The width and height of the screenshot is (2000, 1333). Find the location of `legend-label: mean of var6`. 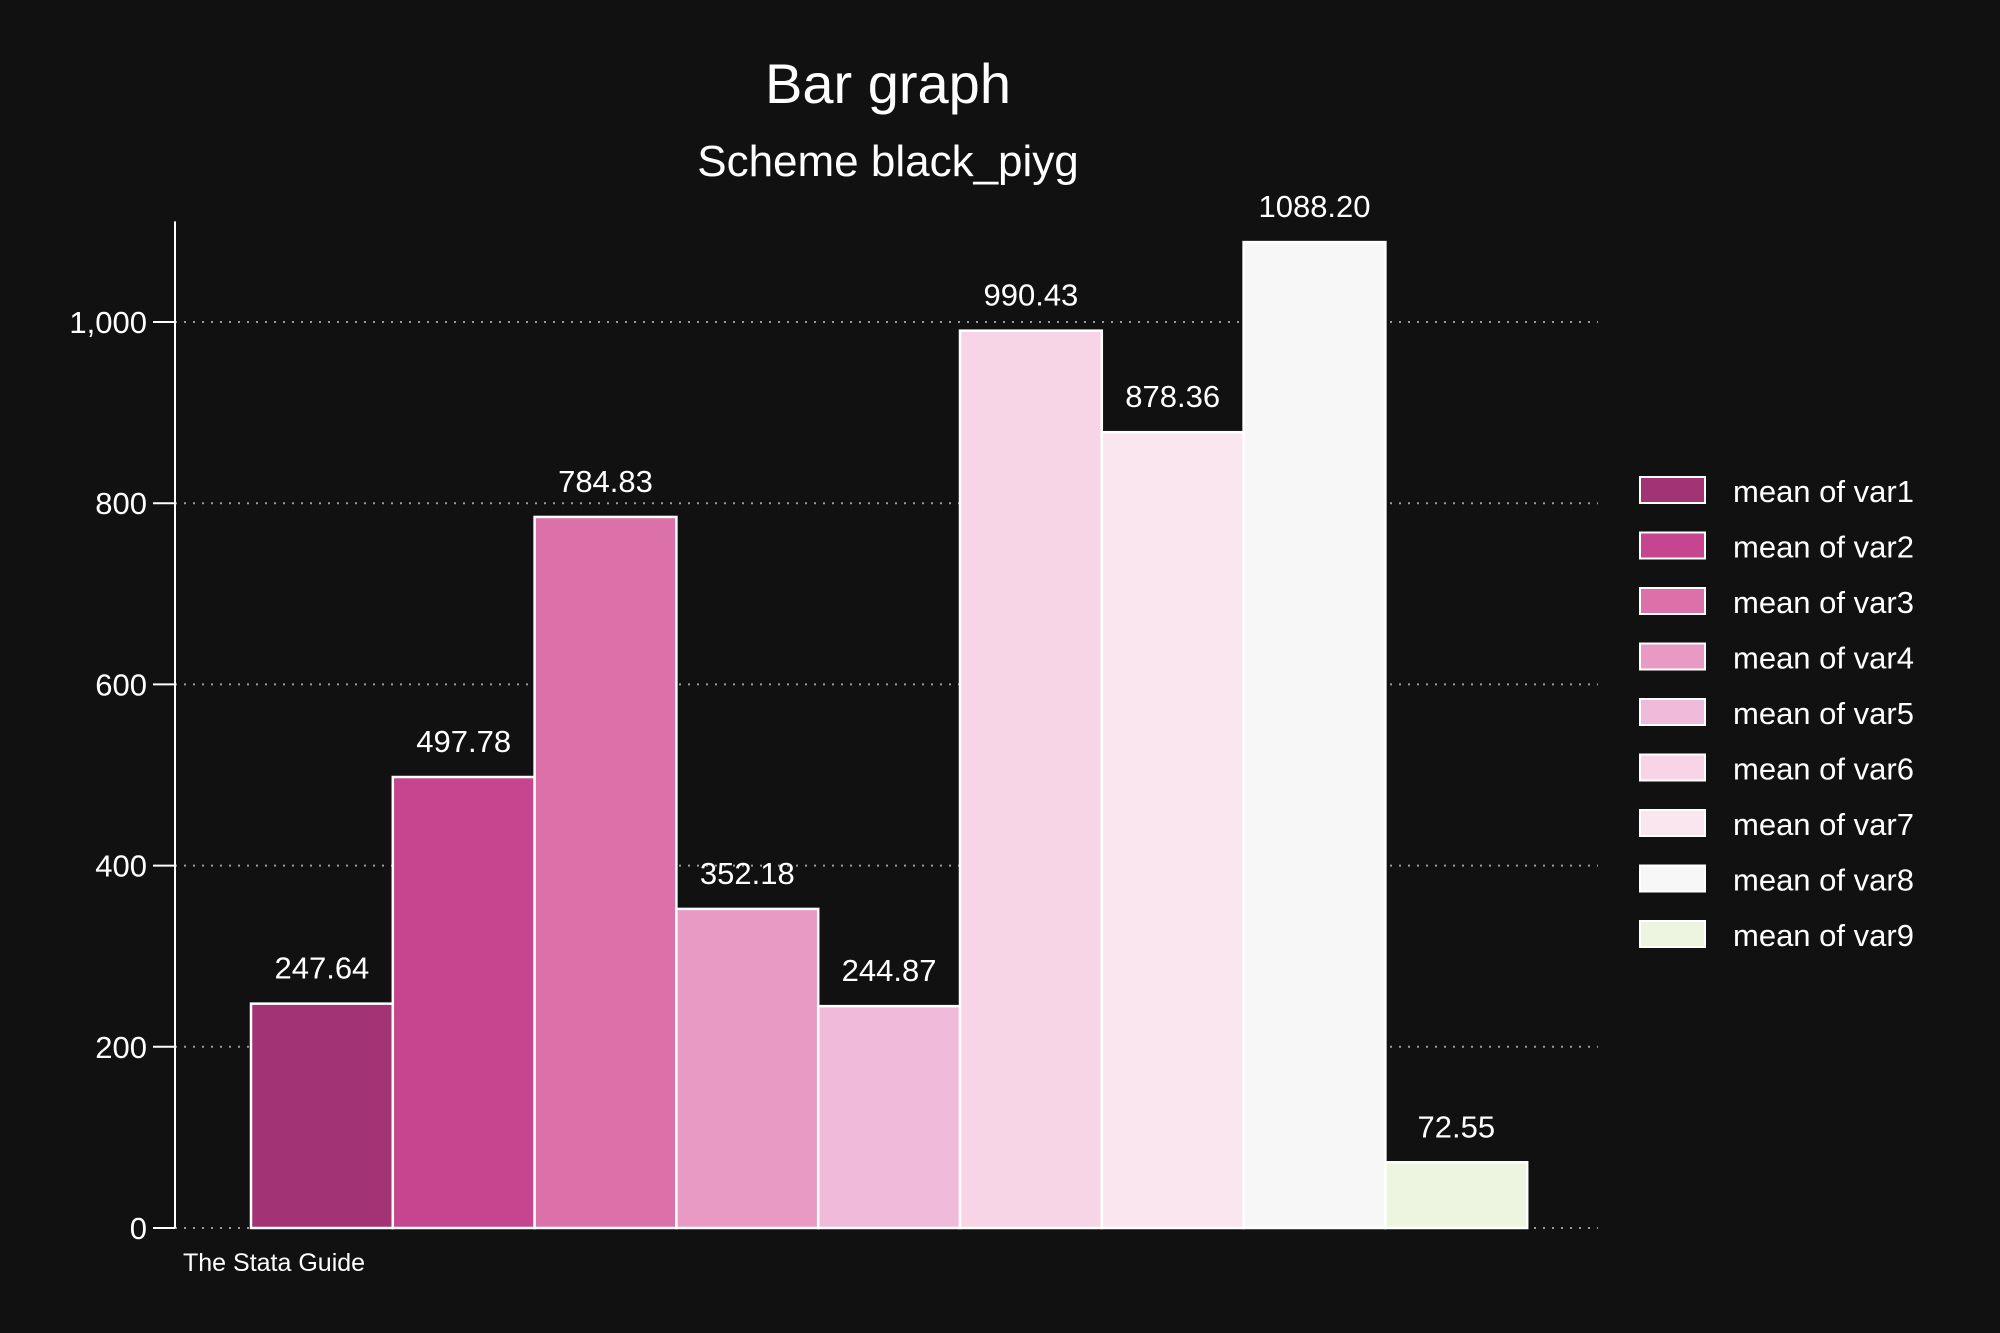

legend-label: mean of var6 is located at coordinates (1823, 769).